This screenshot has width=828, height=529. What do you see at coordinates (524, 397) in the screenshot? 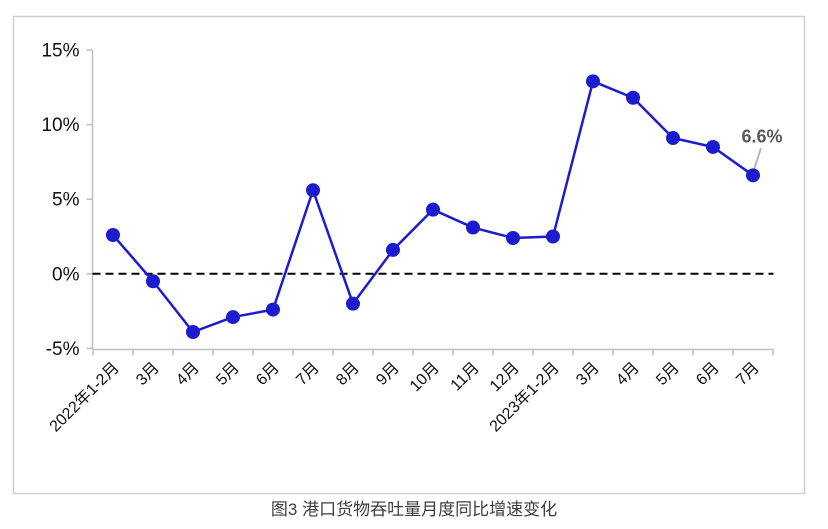
I see `x-tick-label: 2023年1-2月` at bounding box center [524, 397].